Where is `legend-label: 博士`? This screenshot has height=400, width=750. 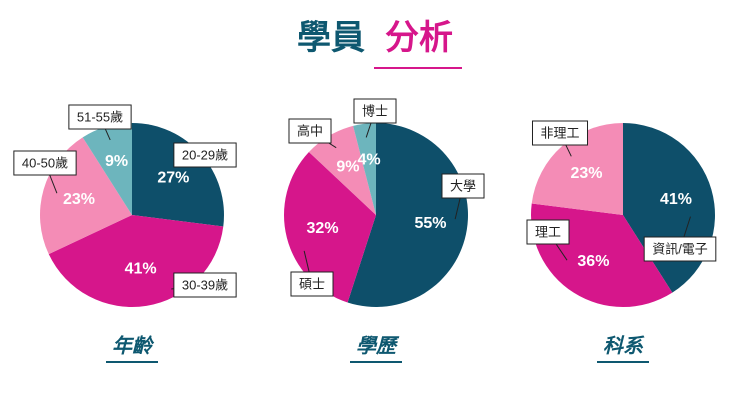
legend-label: 博士 is located at coordinates (375, 110).